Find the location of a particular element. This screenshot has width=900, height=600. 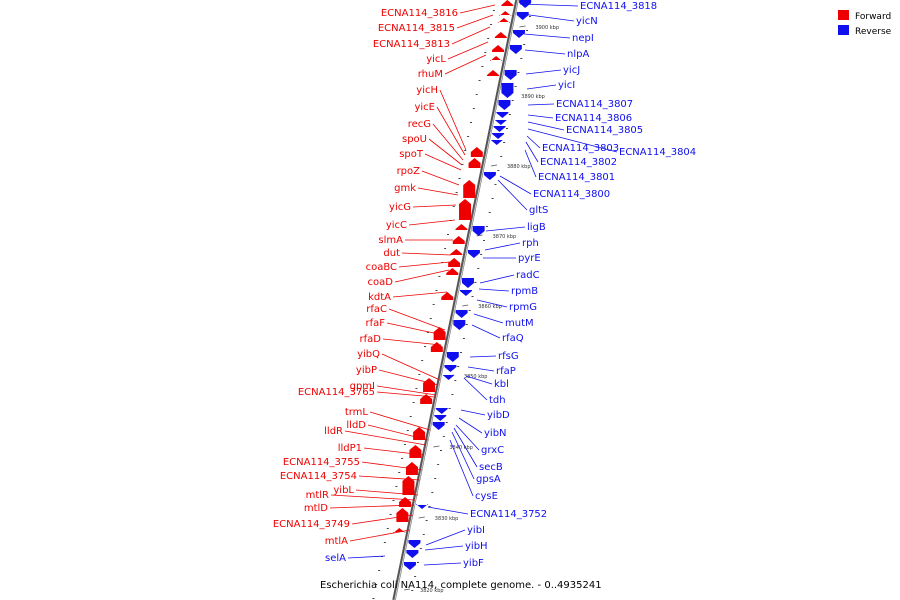

reverse-gene-label: rfaP is located at coordinates (506, 371).